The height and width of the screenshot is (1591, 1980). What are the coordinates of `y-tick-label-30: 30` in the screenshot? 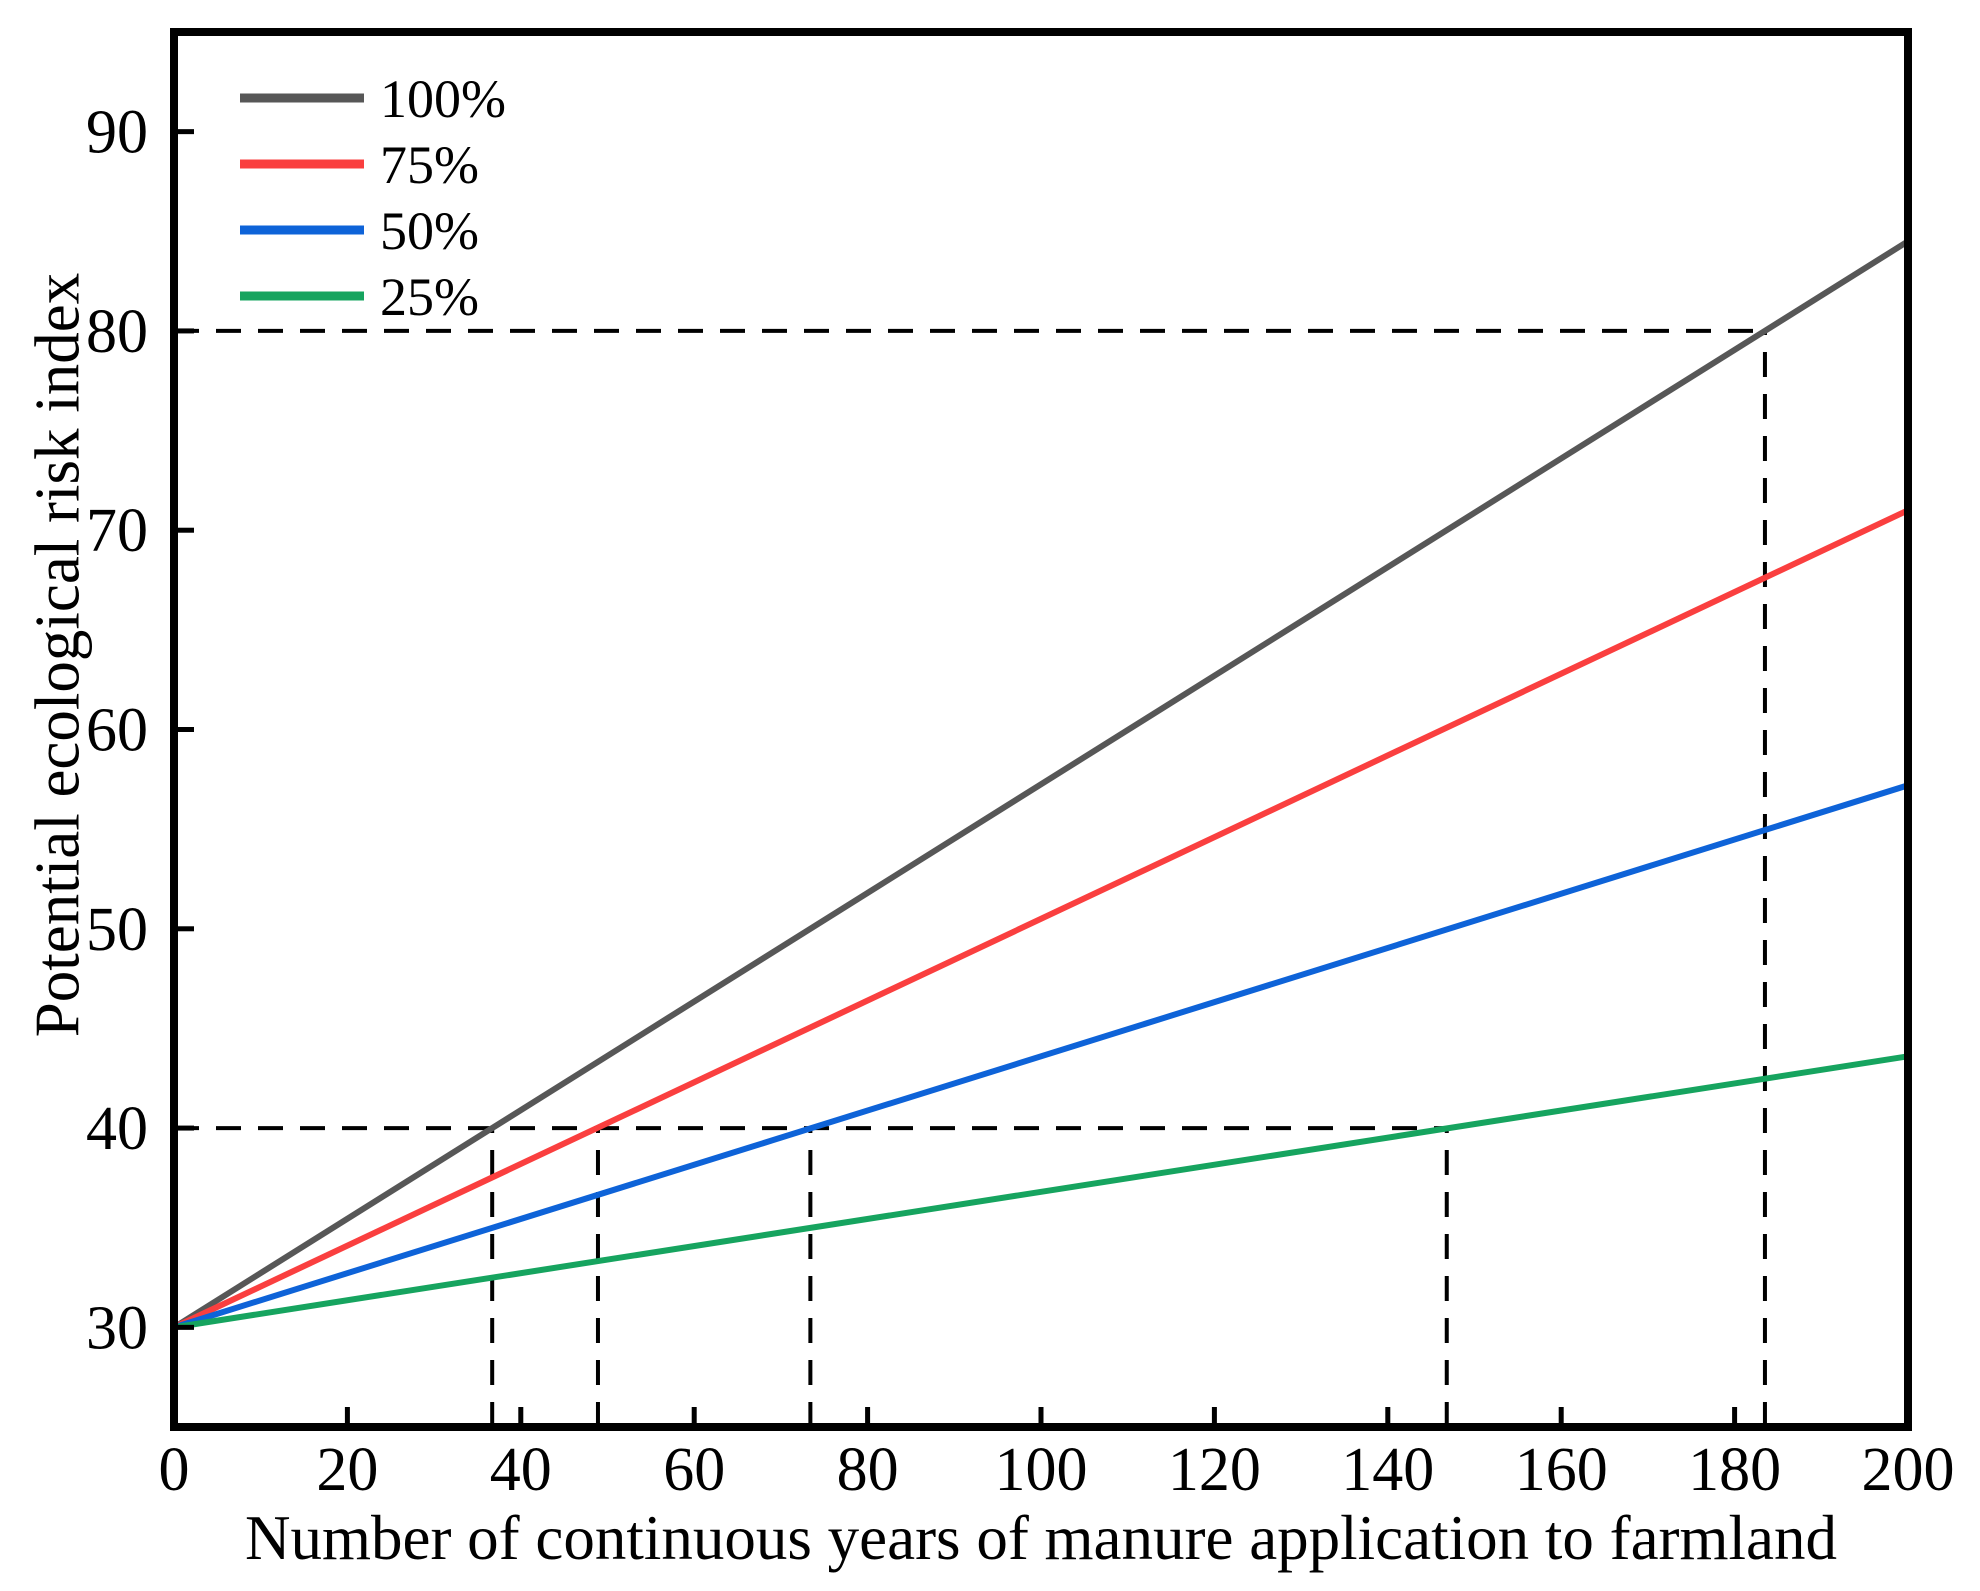 It's located at (117, 1328).